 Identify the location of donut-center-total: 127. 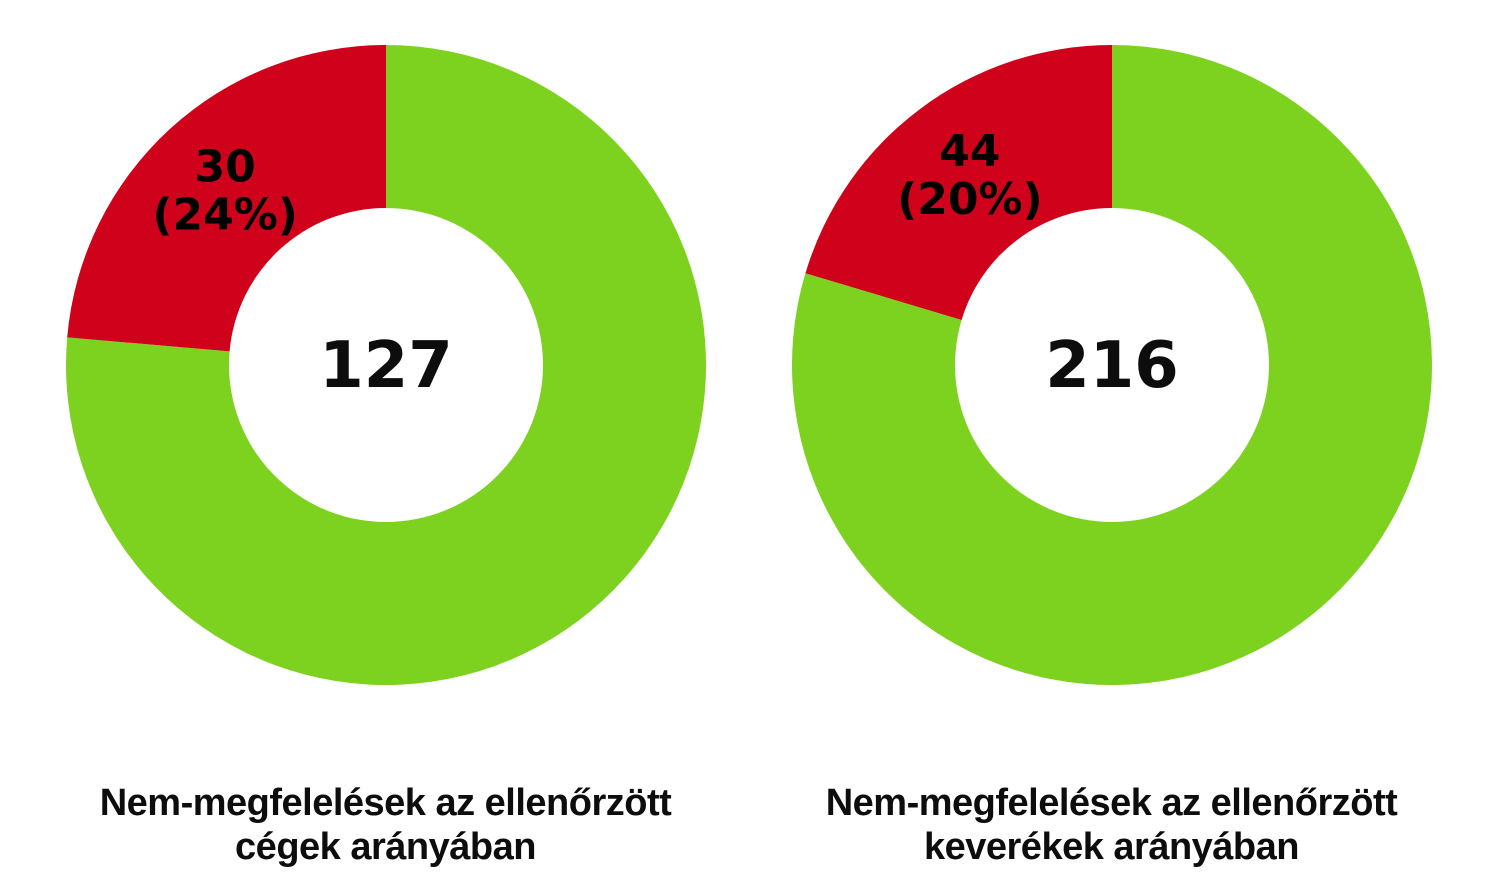
(386, 366).